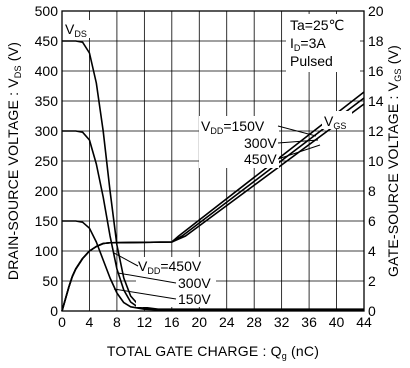 This screenshot has width=410, height=368. Describe the element at coordinates (227, 322) in the screenshot. I see `x-tick-label: 24` at that location.